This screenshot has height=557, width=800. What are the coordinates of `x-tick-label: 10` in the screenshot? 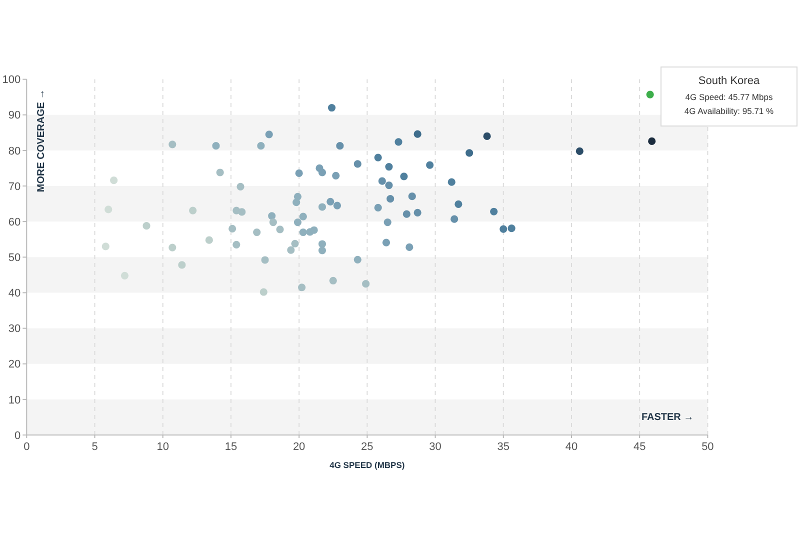 It's located at (162, 447).